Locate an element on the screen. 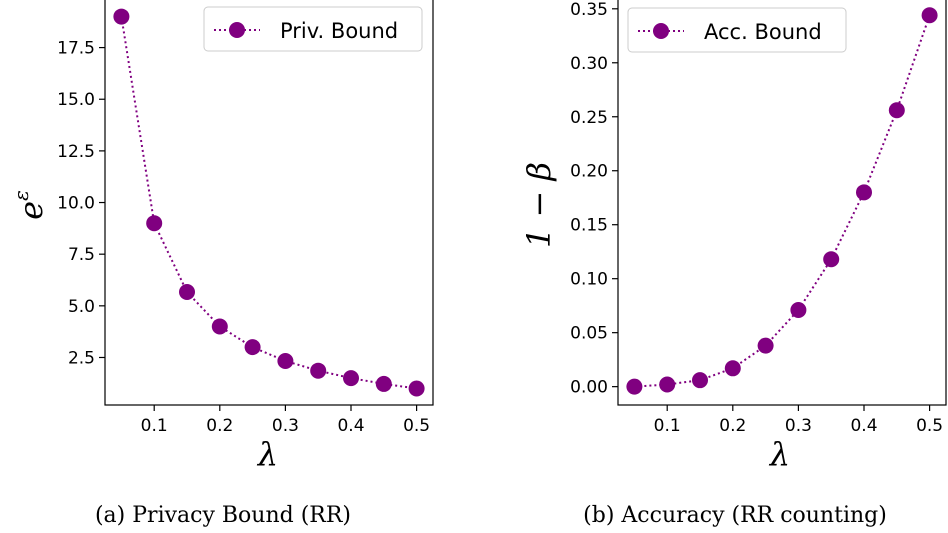 The width and height of the screenshot is (948, 533). y-tick-label: 0.10 is located at coordinates (589, 280).